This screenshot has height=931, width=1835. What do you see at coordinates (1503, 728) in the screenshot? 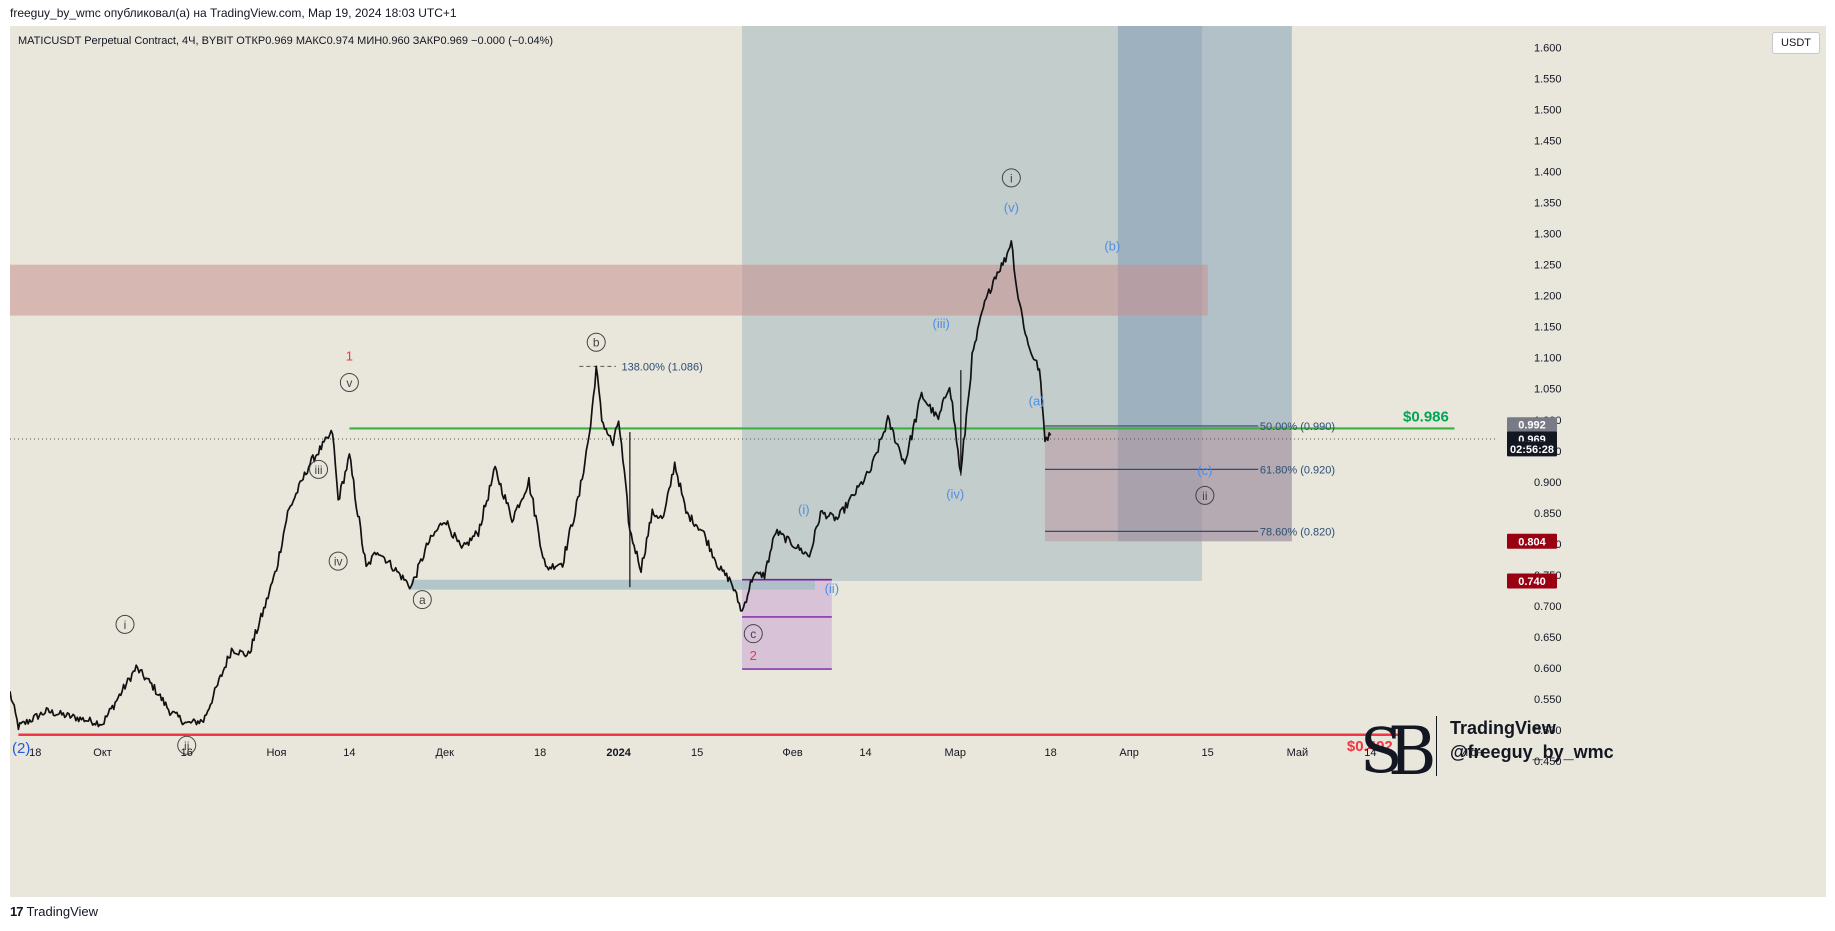
I see `watermark-brand: TradingView` at bounding box center [1503, 728].